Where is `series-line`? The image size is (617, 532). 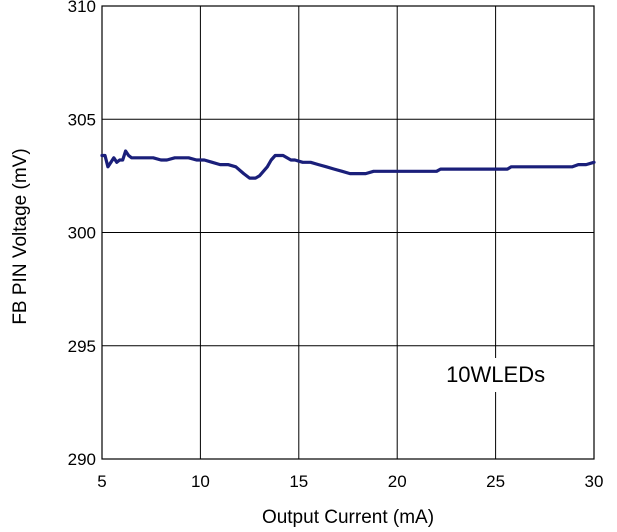
series-line is located at coordinates (348, 164).